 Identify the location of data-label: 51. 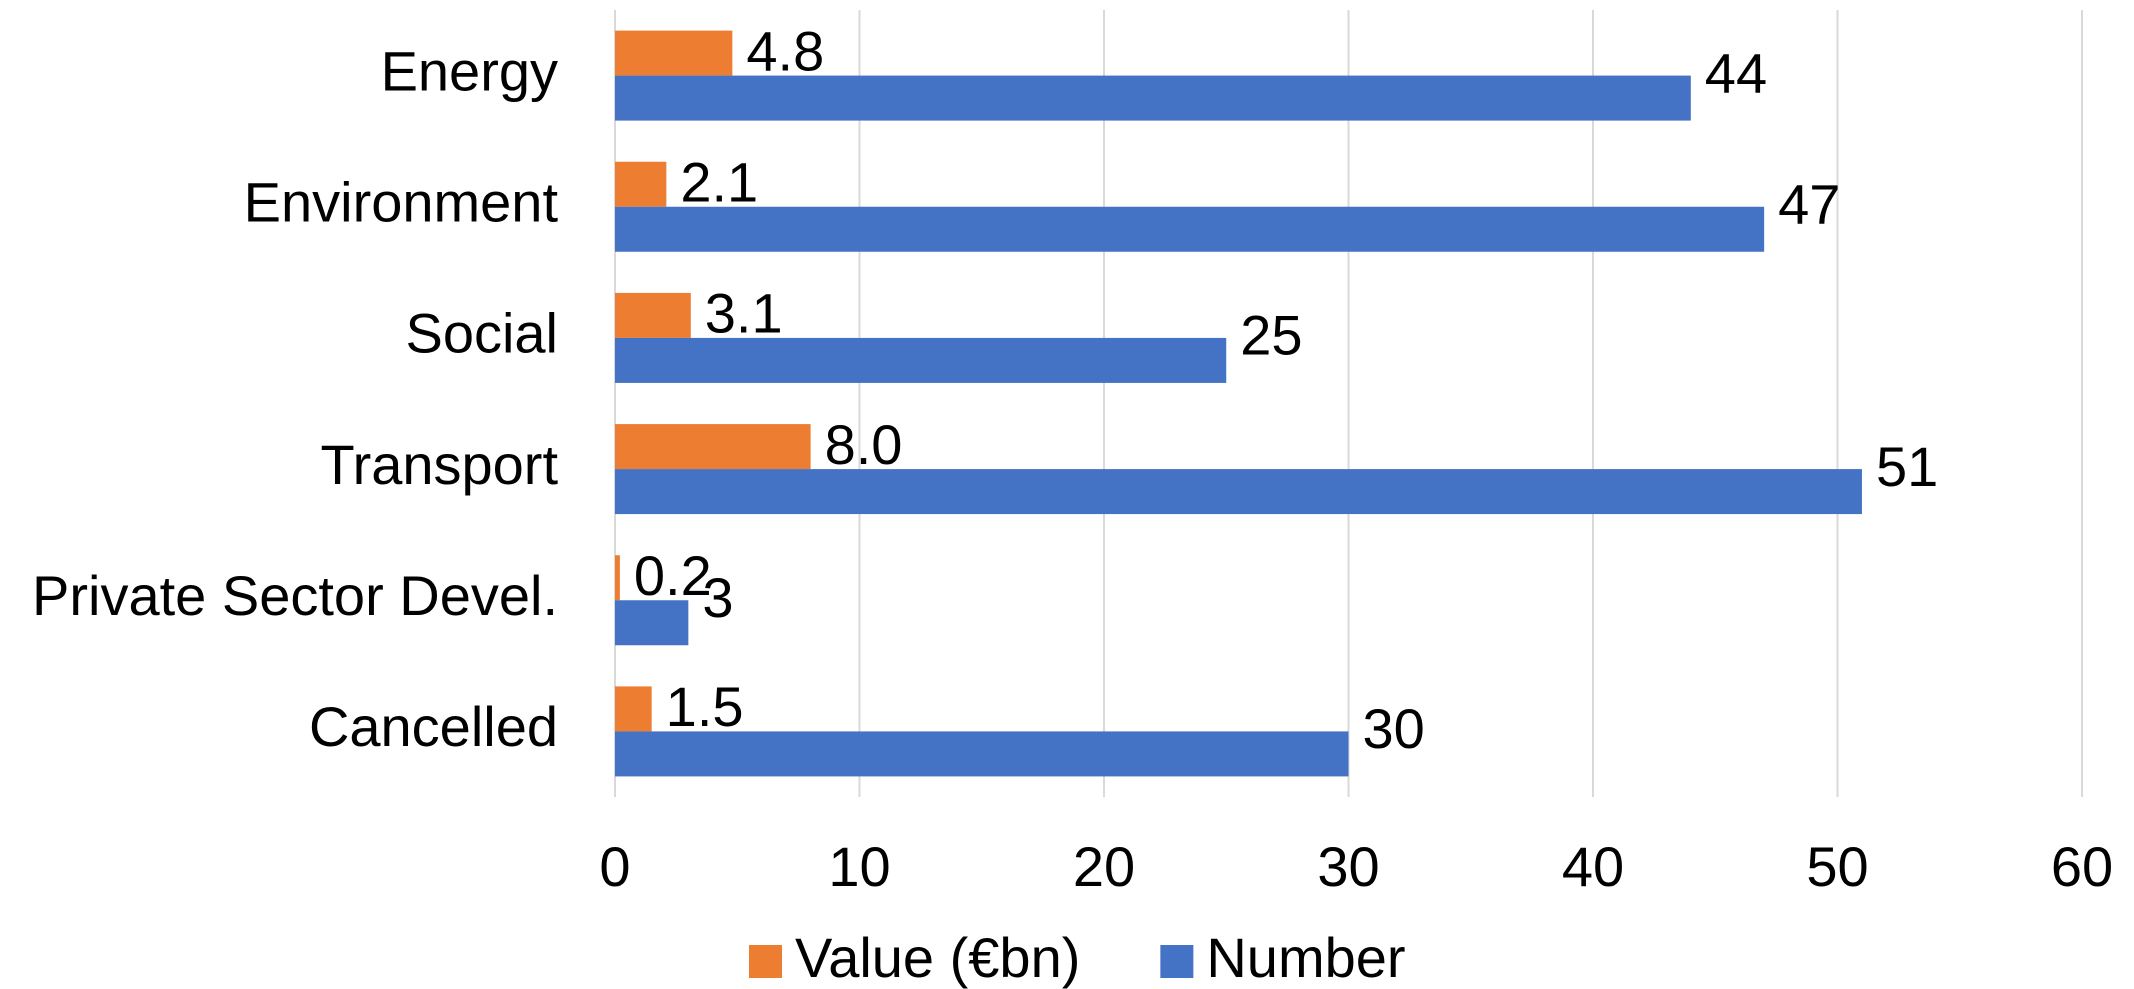
(1907, 466).